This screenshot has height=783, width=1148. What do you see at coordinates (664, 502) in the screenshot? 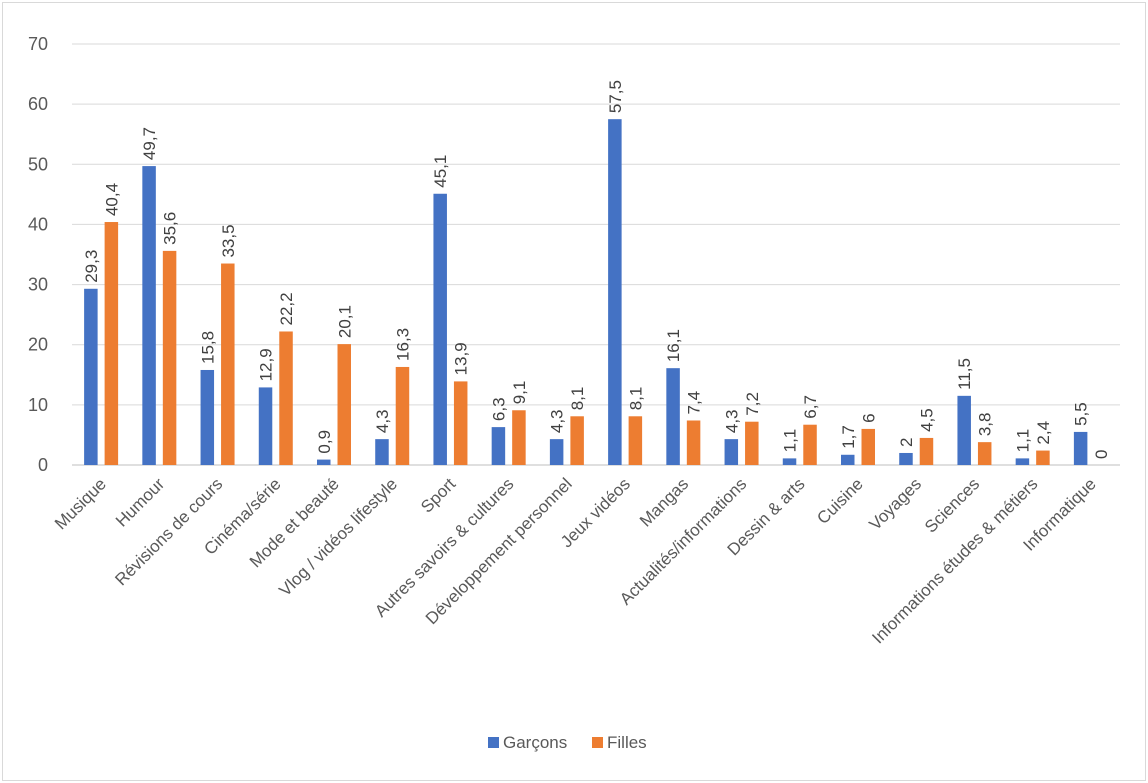
I see `category-label: Mangas` at bounding box center [664, 502].